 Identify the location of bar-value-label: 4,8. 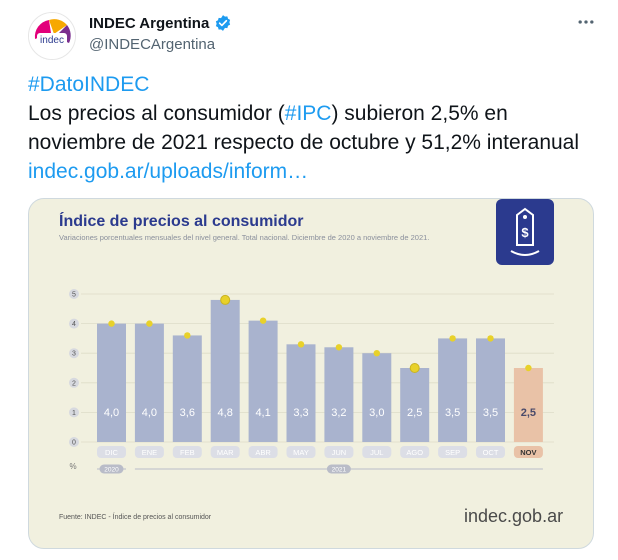
(225, 413).